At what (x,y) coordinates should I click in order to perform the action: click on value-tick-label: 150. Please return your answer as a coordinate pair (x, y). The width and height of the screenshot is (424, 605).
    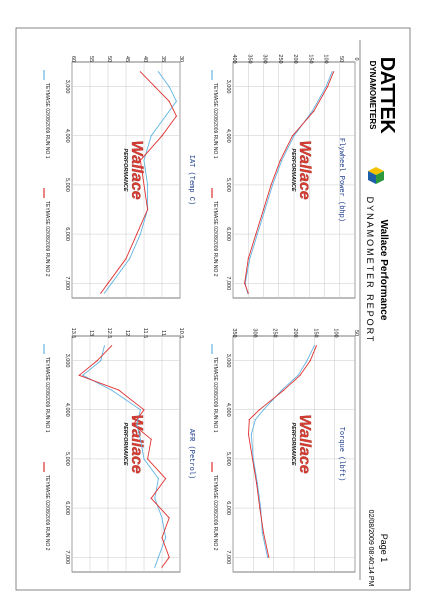
    Looking at the image, I should click on (310, 58).